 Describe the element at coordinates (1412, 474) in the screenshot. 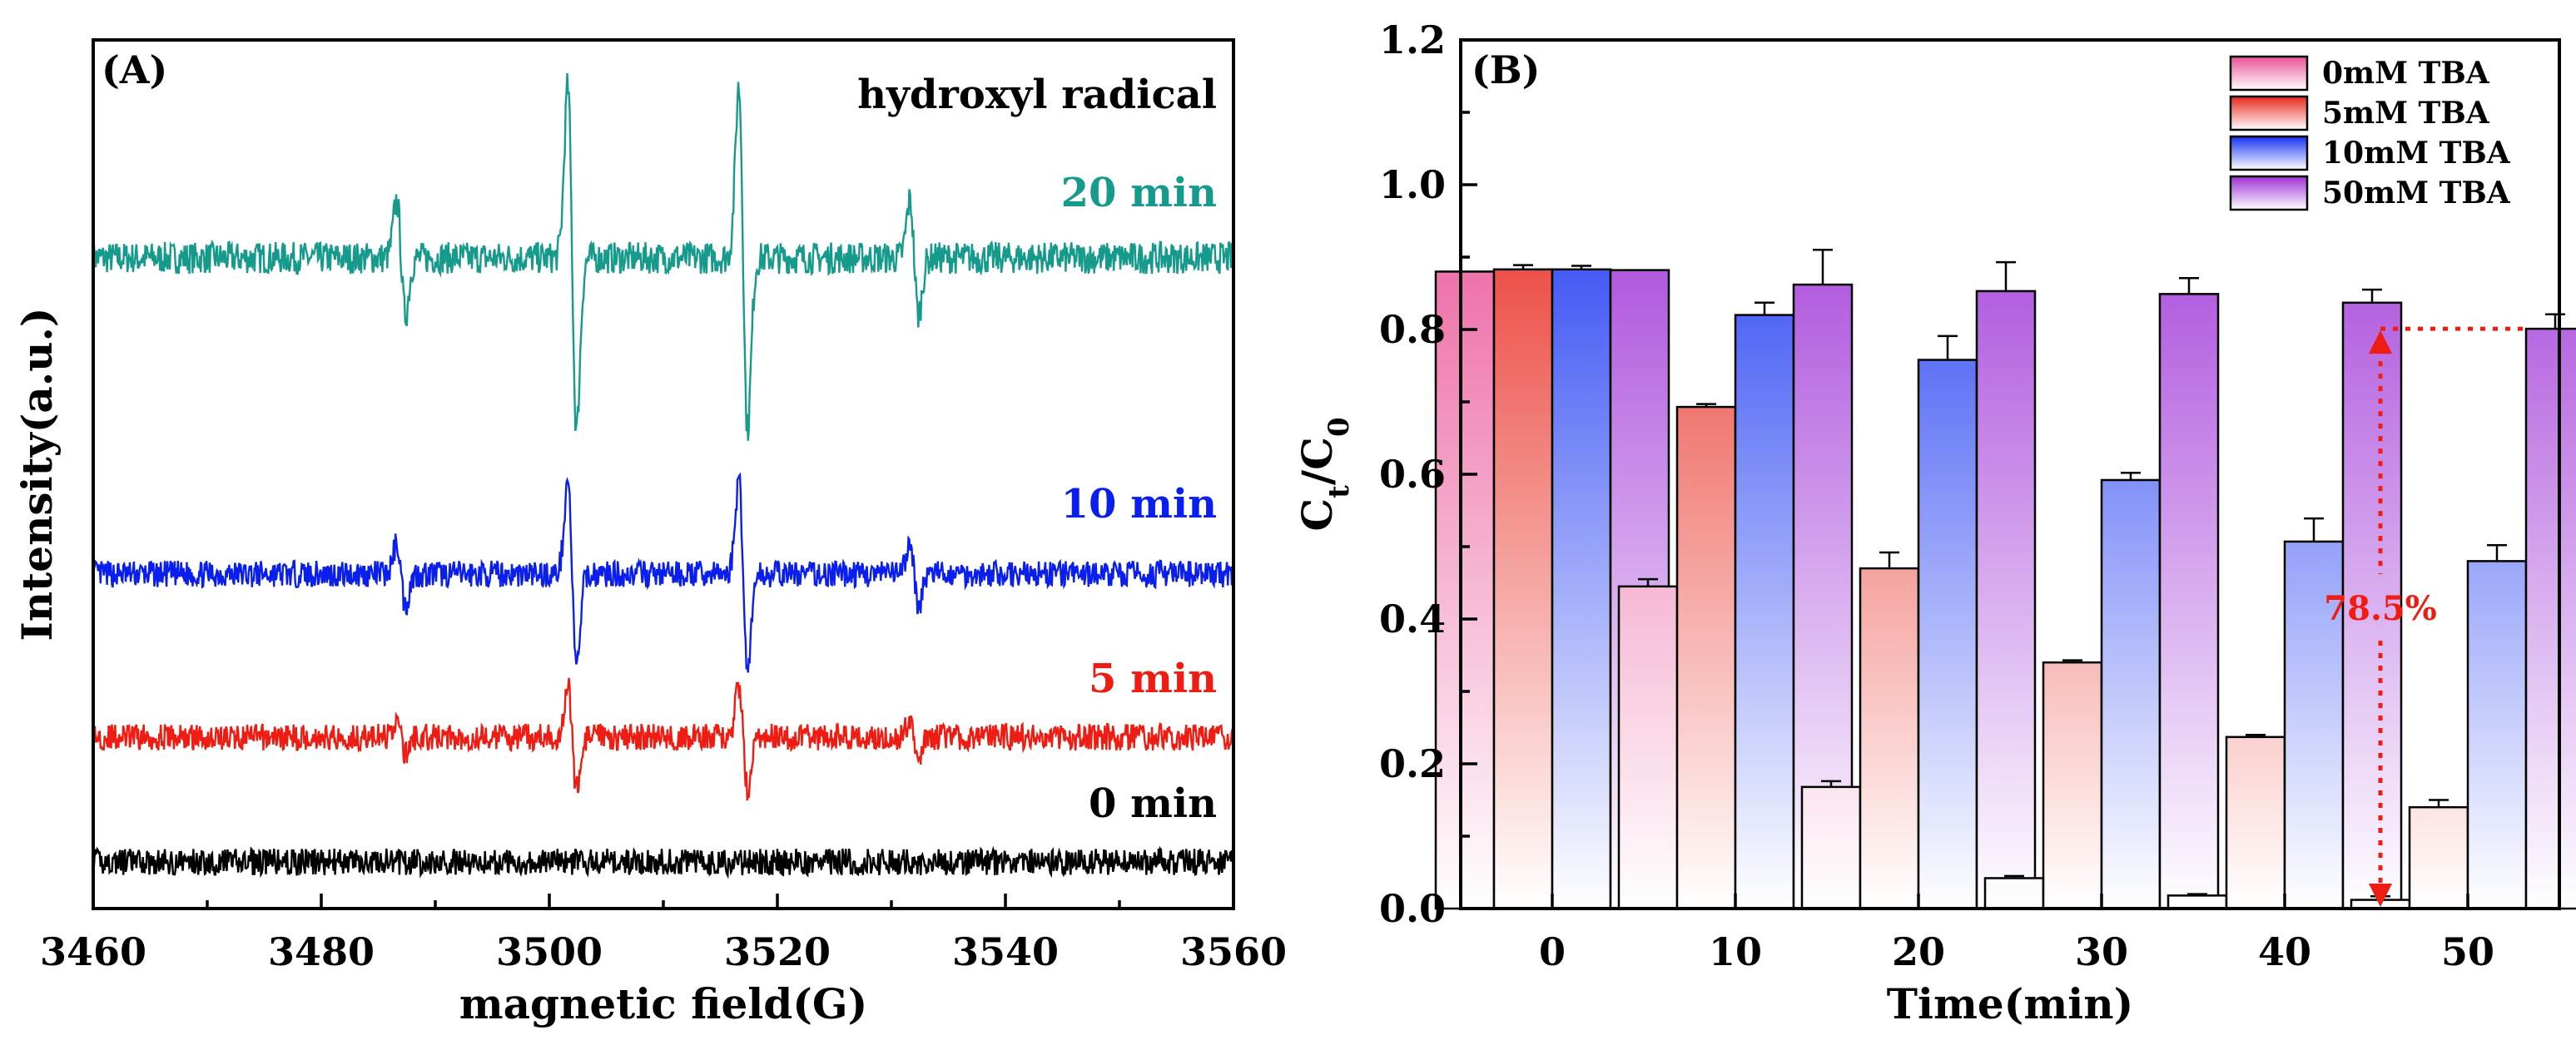

I see `y-tick-label-0.6: 0.6` at that location.